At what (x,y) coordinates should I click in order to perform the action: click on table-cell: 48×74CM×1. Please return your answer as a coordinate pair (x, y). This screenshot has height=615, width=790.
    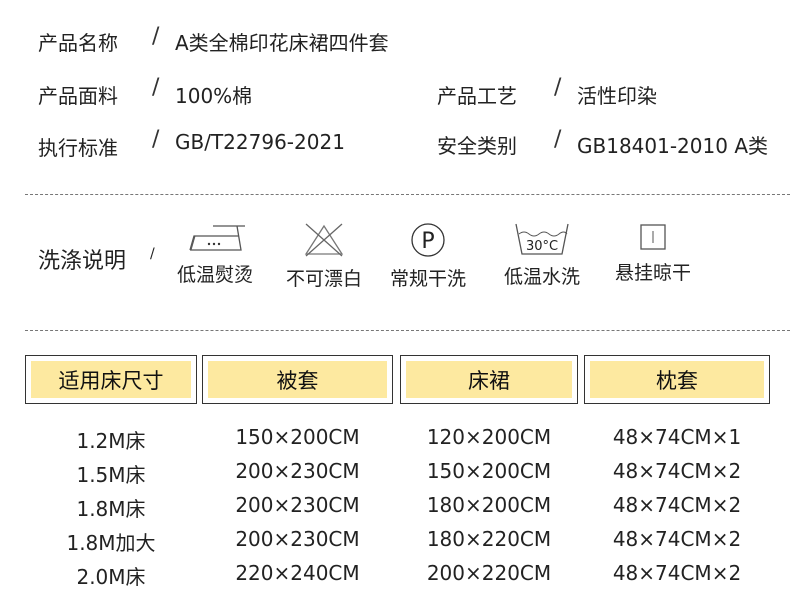
    Looking at the image, I should click on (677, 437).